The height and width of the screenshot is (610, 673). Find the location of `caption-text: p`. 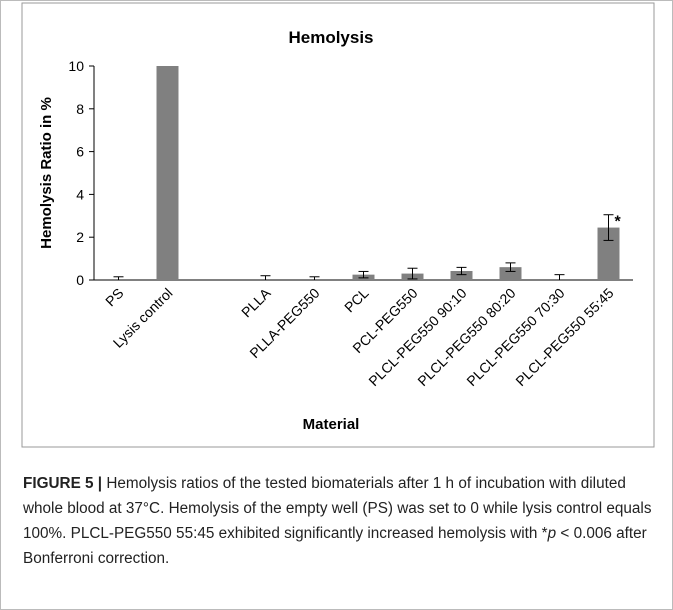

caption-text: p is located at coordinates (552, 533).